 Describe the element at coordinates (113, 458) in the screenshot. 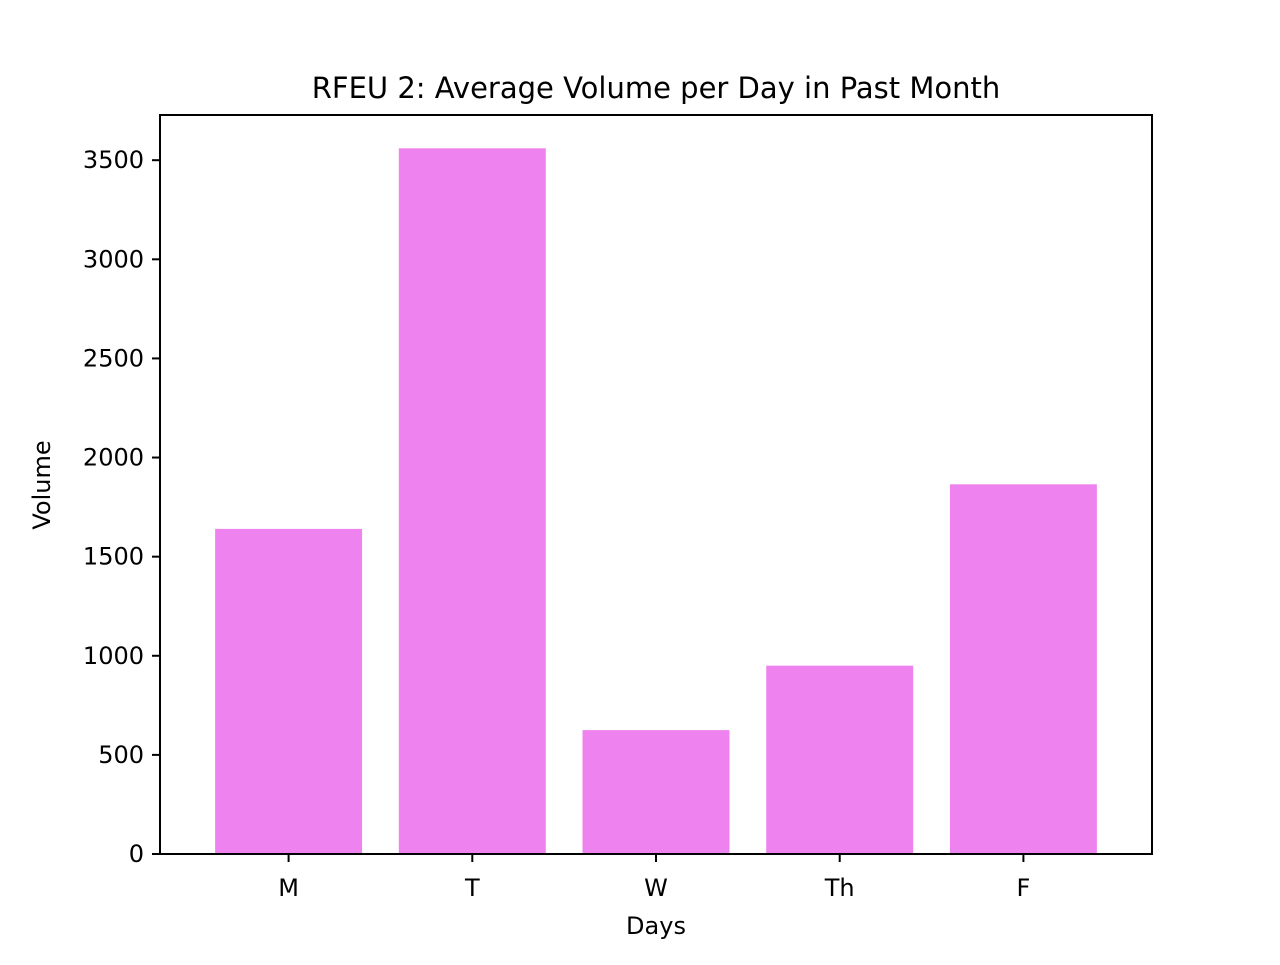

I see `y-tick-label: 2000` at that location.